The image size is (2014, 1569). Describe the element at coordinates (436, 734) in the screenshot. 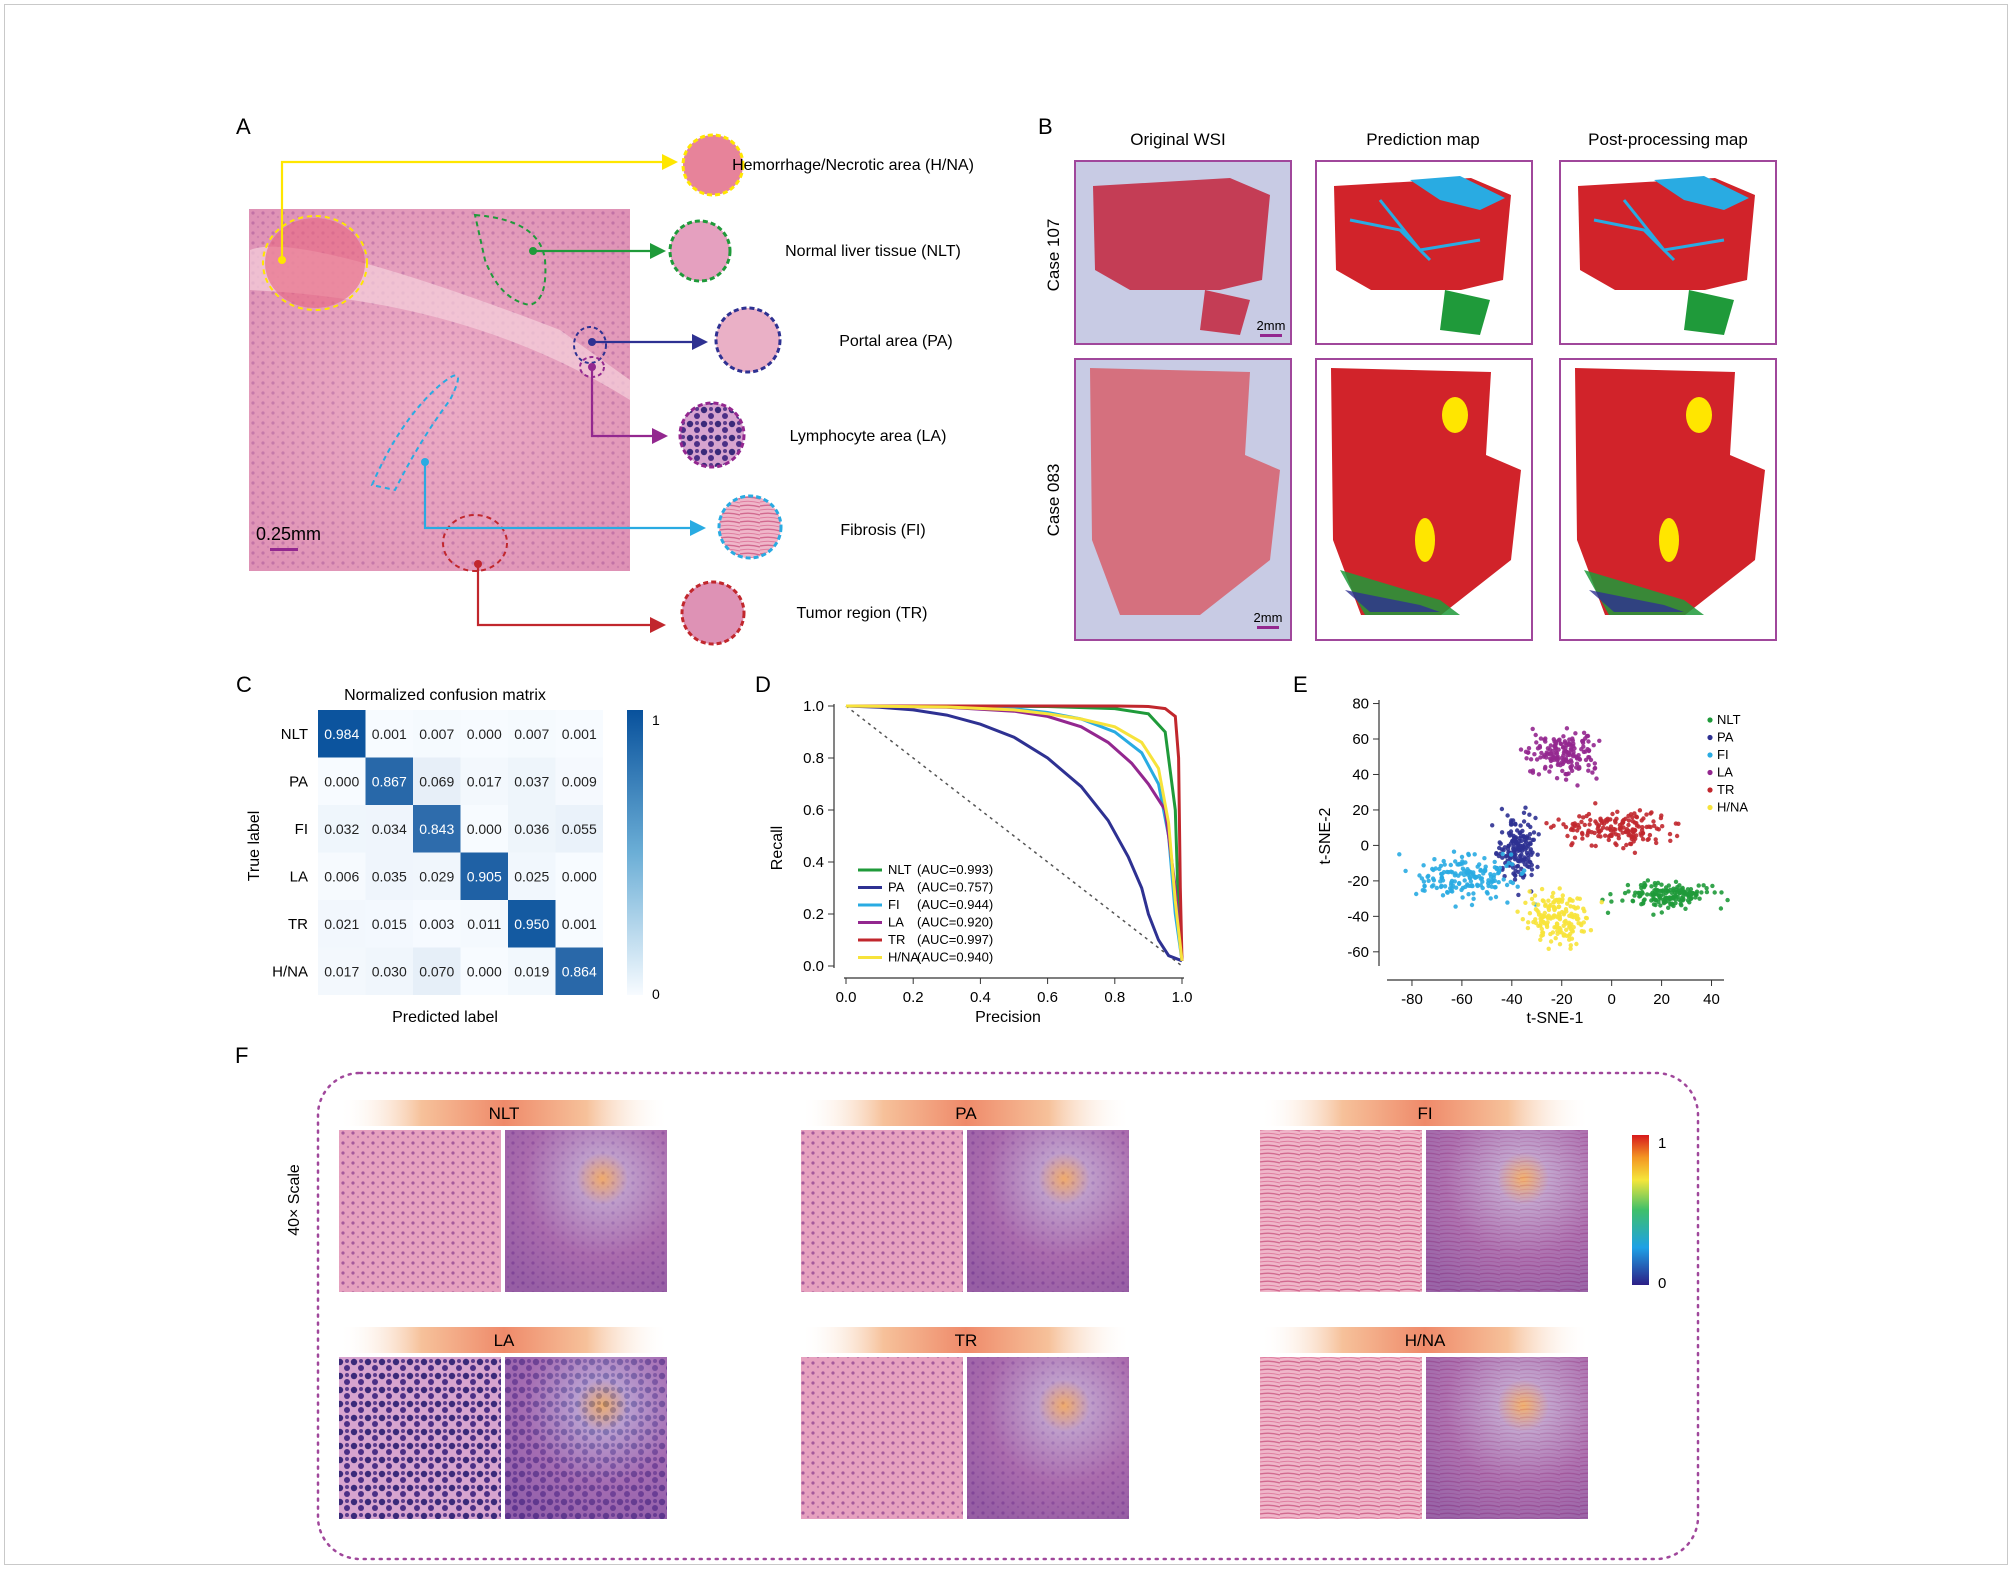

I see `cm-cell-value: 0.007` at that location.